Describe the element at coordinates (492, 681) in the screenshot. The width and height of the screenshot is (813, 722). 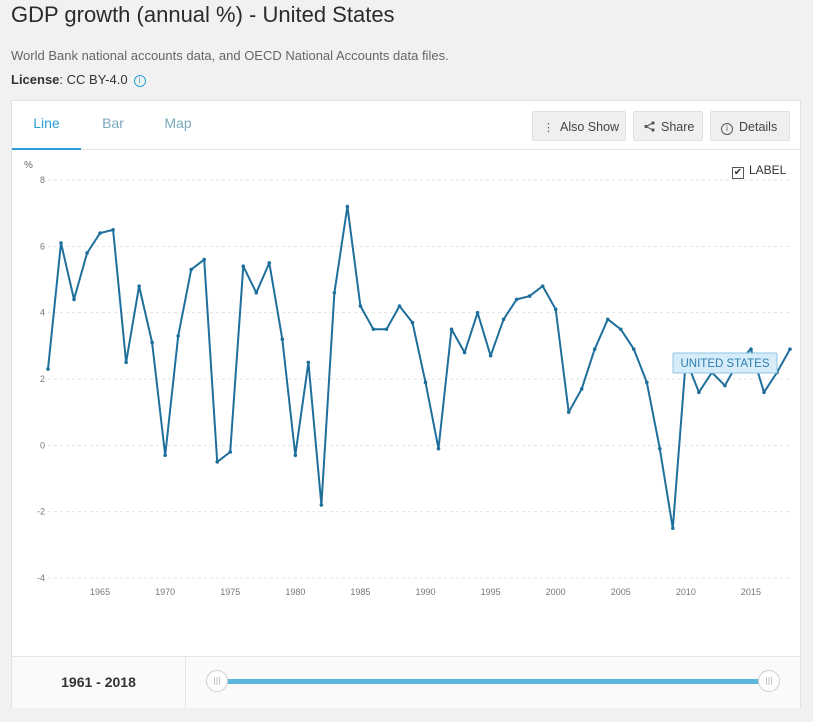
I see `year-range-slider` at that location.